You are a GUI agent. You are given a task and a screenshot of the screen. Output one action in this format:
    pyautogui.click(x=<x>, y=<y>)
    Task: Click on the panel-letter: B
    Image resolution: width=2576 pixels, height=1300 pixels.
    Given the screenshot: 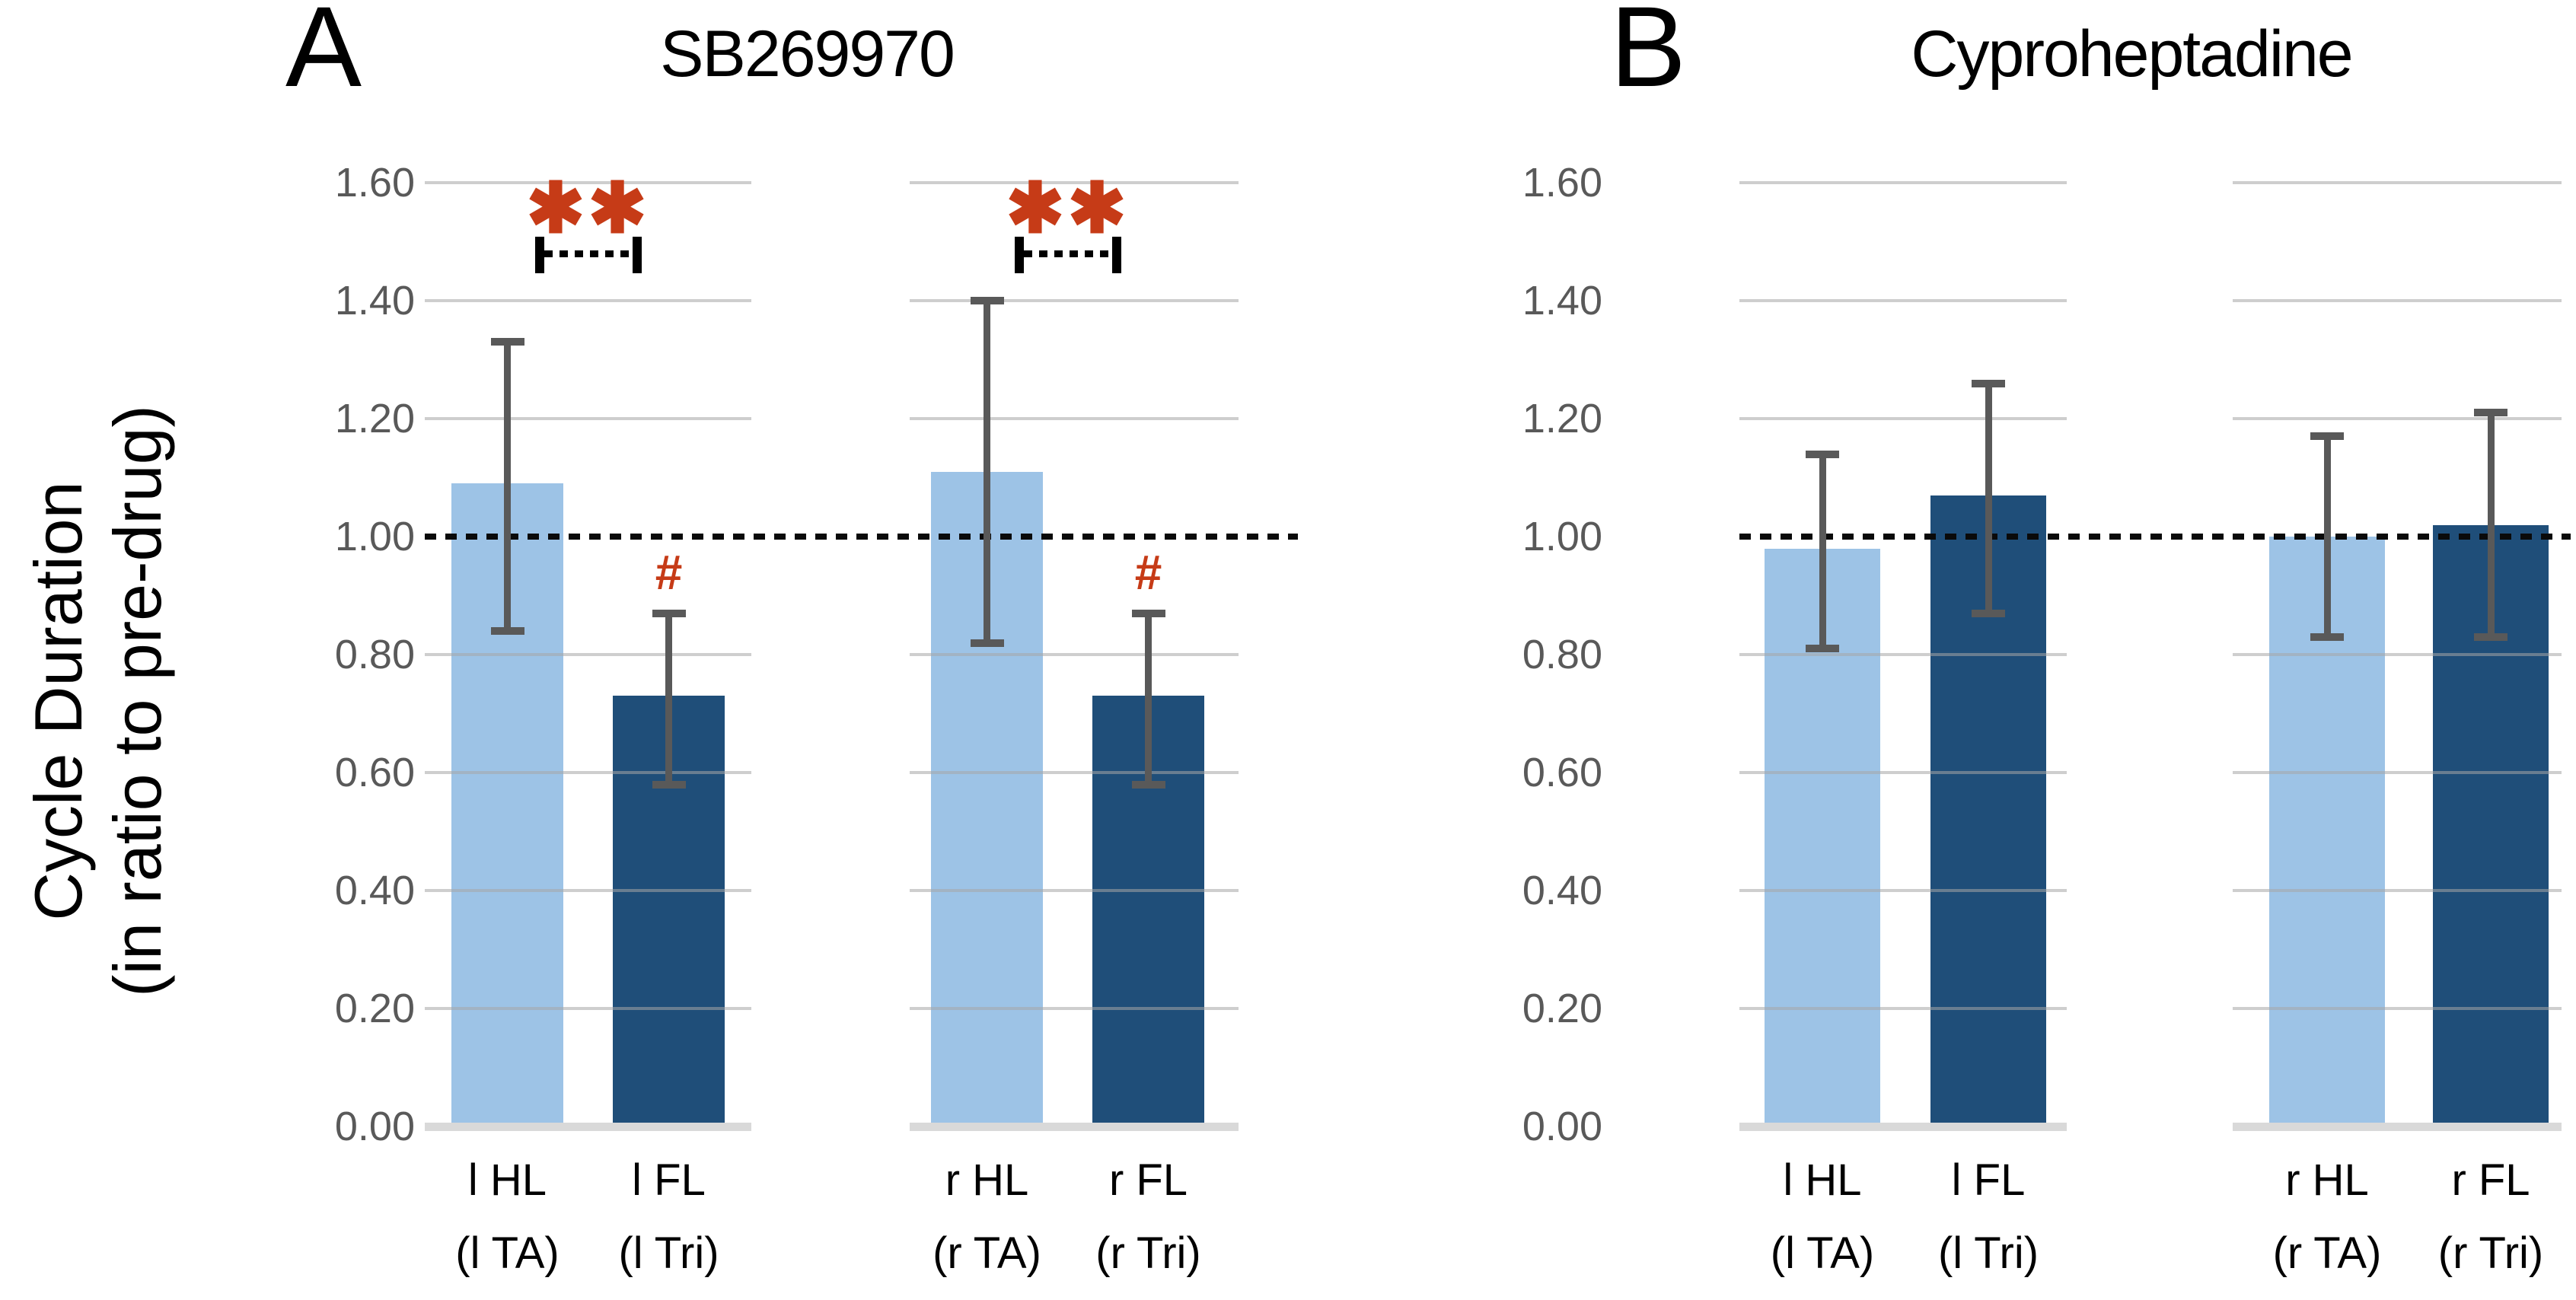 What is the action you would take?
    pyautogui.click(x=1649, y=55)
    